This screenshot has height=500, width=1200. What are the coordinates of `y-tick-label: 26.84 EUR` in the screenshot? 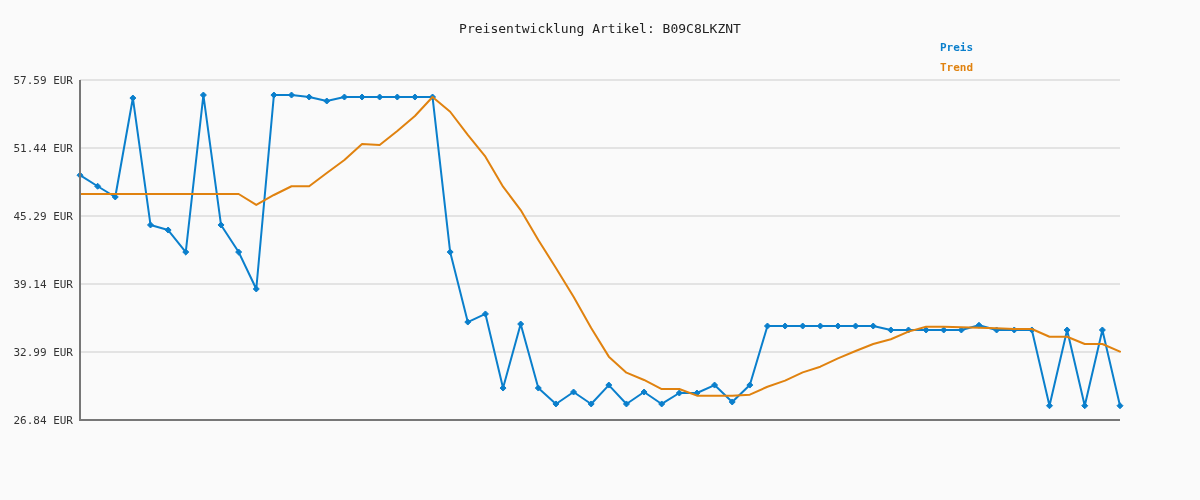 It's located at (43, 420).